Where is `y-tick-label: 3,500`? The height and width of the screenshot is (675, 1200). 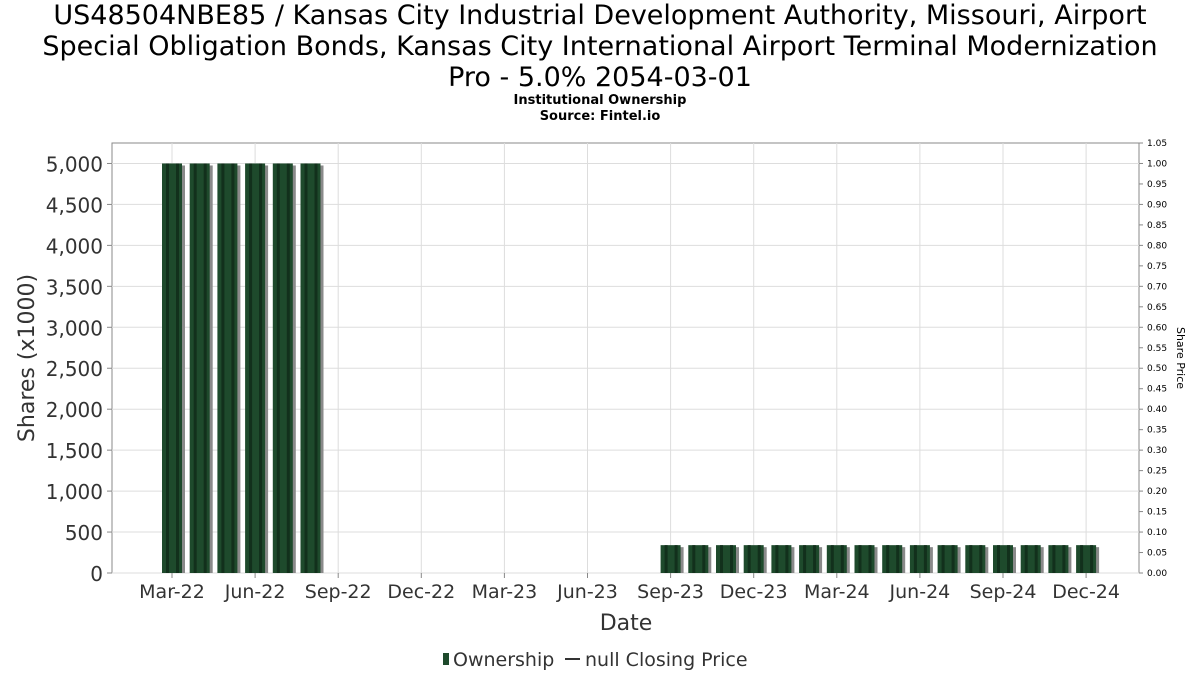
y-tick-label: 3,500 is located at coordinates (74, 287).